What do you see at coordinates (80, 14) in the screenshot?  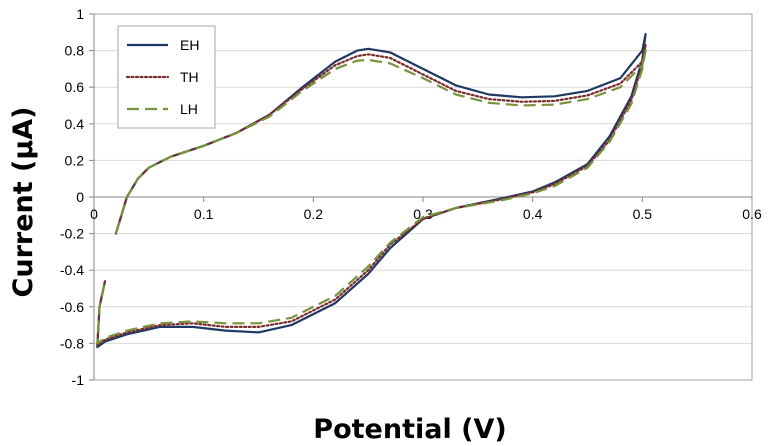 I see `y-tick-label: 1` at bounding box center [80, 14].